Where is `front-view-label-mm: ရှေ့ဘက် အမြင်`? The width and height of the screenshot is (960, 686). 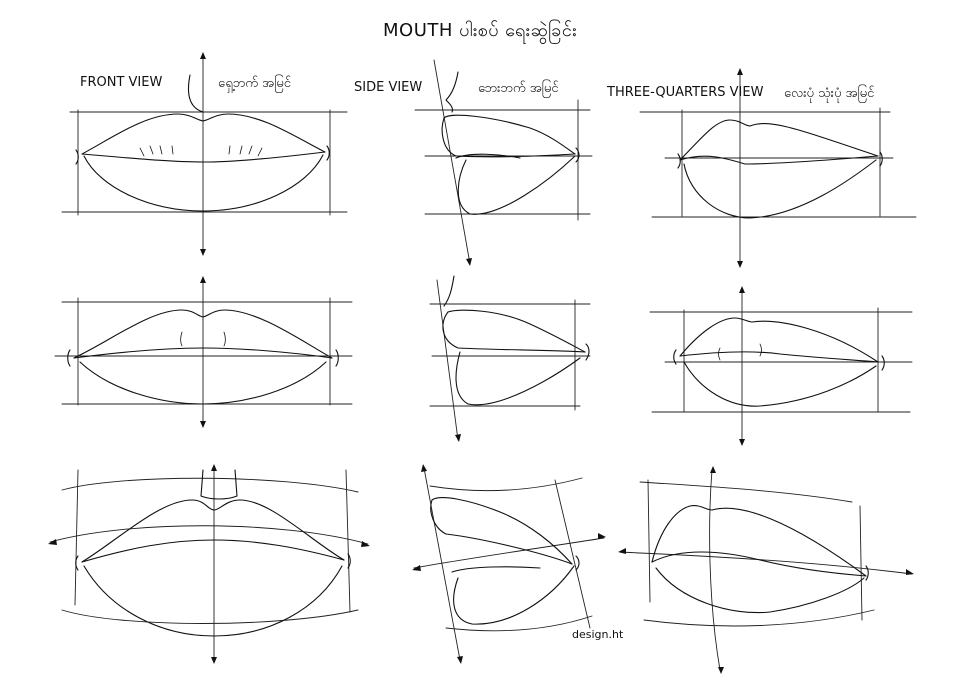
front-view-label-mm: ရှေ့ဘက် အမြင် is located at coordinates (254, 83).